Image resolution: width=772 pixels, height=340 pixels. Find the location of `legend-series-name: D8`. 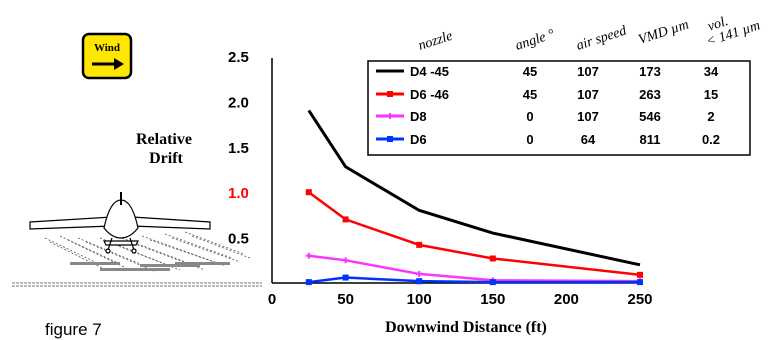

legend-series-name: D8 is located at coordinates (418, 116).